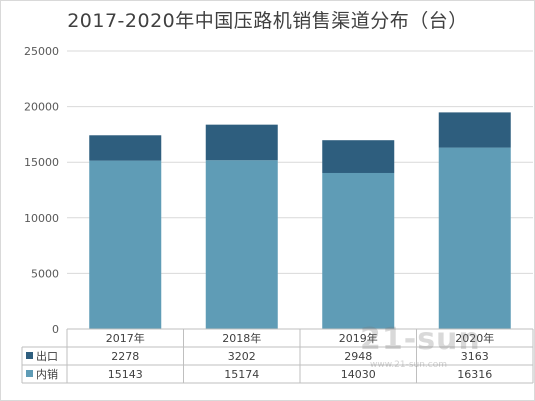  Describe the element at coordinates (241, 374) in the screenshot. I see `data-label-1-1: 15174` at that location.